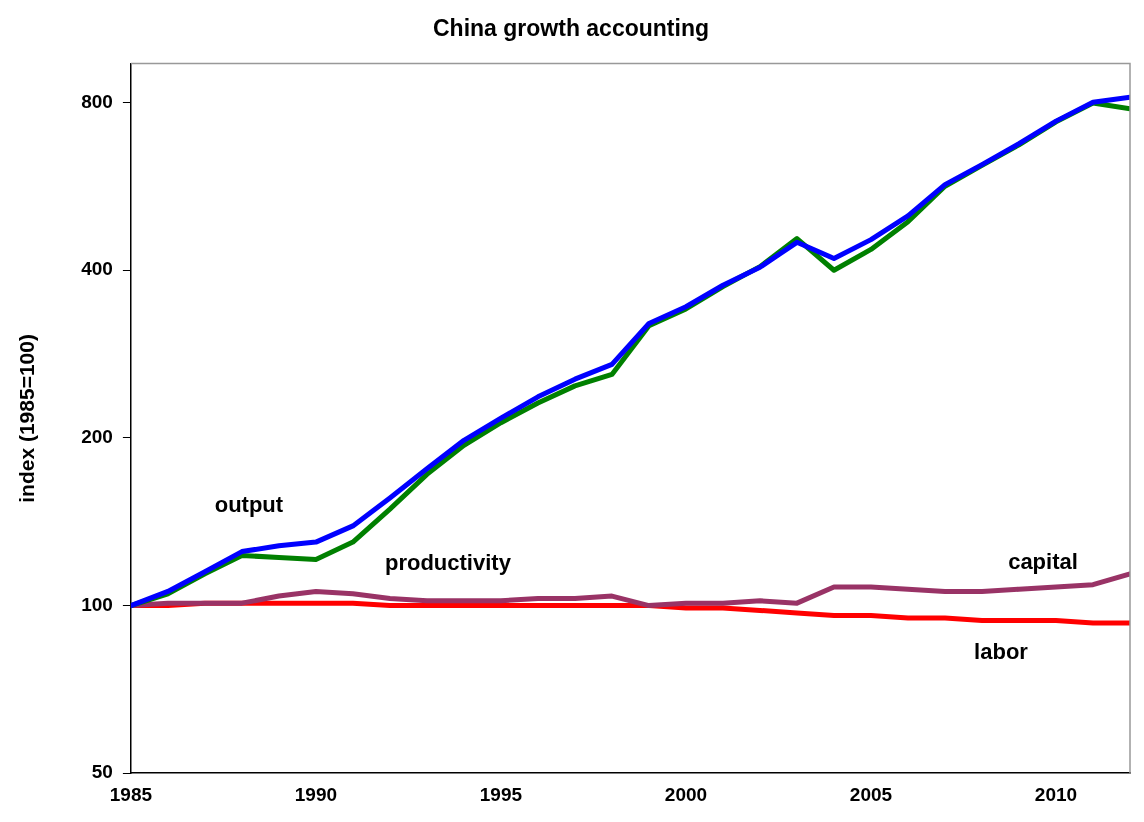 The height and width of the screenshot is (822, 1144). Describe the element at coordinates (131, 794) in the screenshot. I see `x-tick-label: 1985` at that location.